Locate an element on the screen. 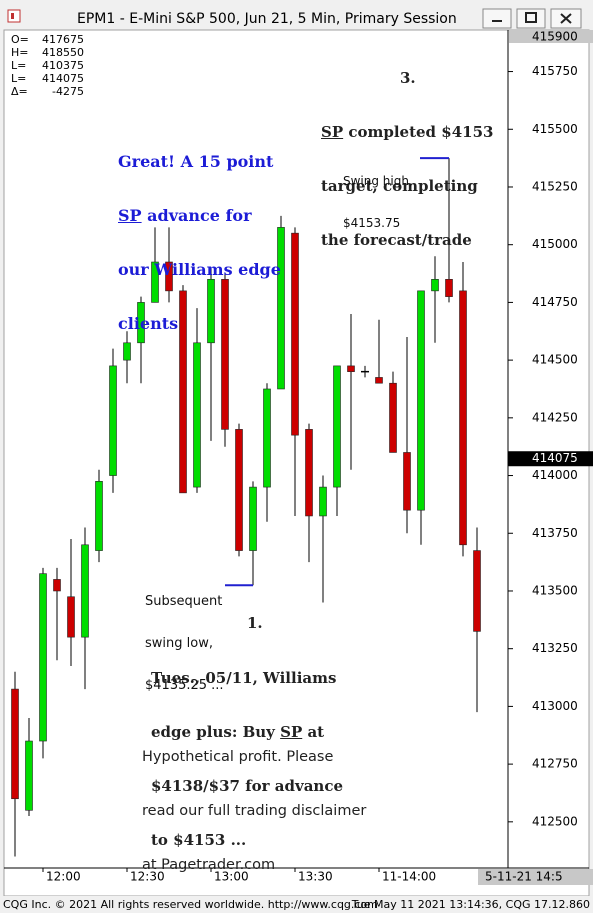 The height and width of the screenshot is (913, 593). quote-value: 417675 is located at coordinates (63, 39).